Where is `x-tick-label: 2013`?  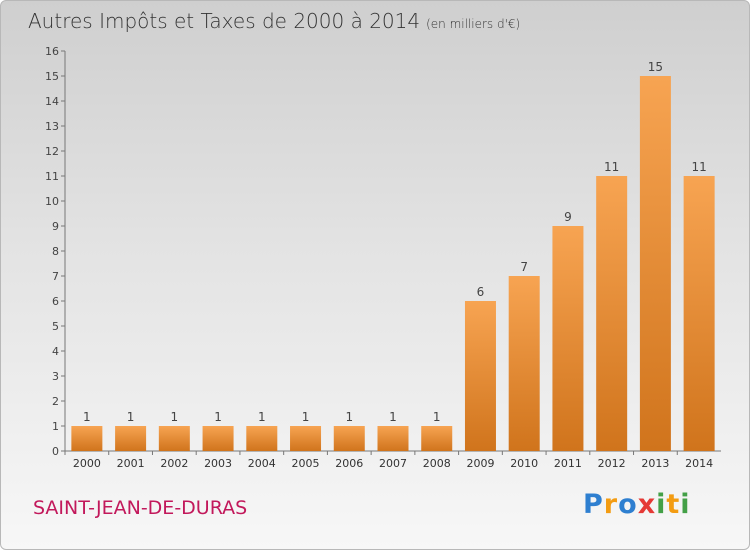 x-tick-label: 2013 is located at coordinates (655, 463).